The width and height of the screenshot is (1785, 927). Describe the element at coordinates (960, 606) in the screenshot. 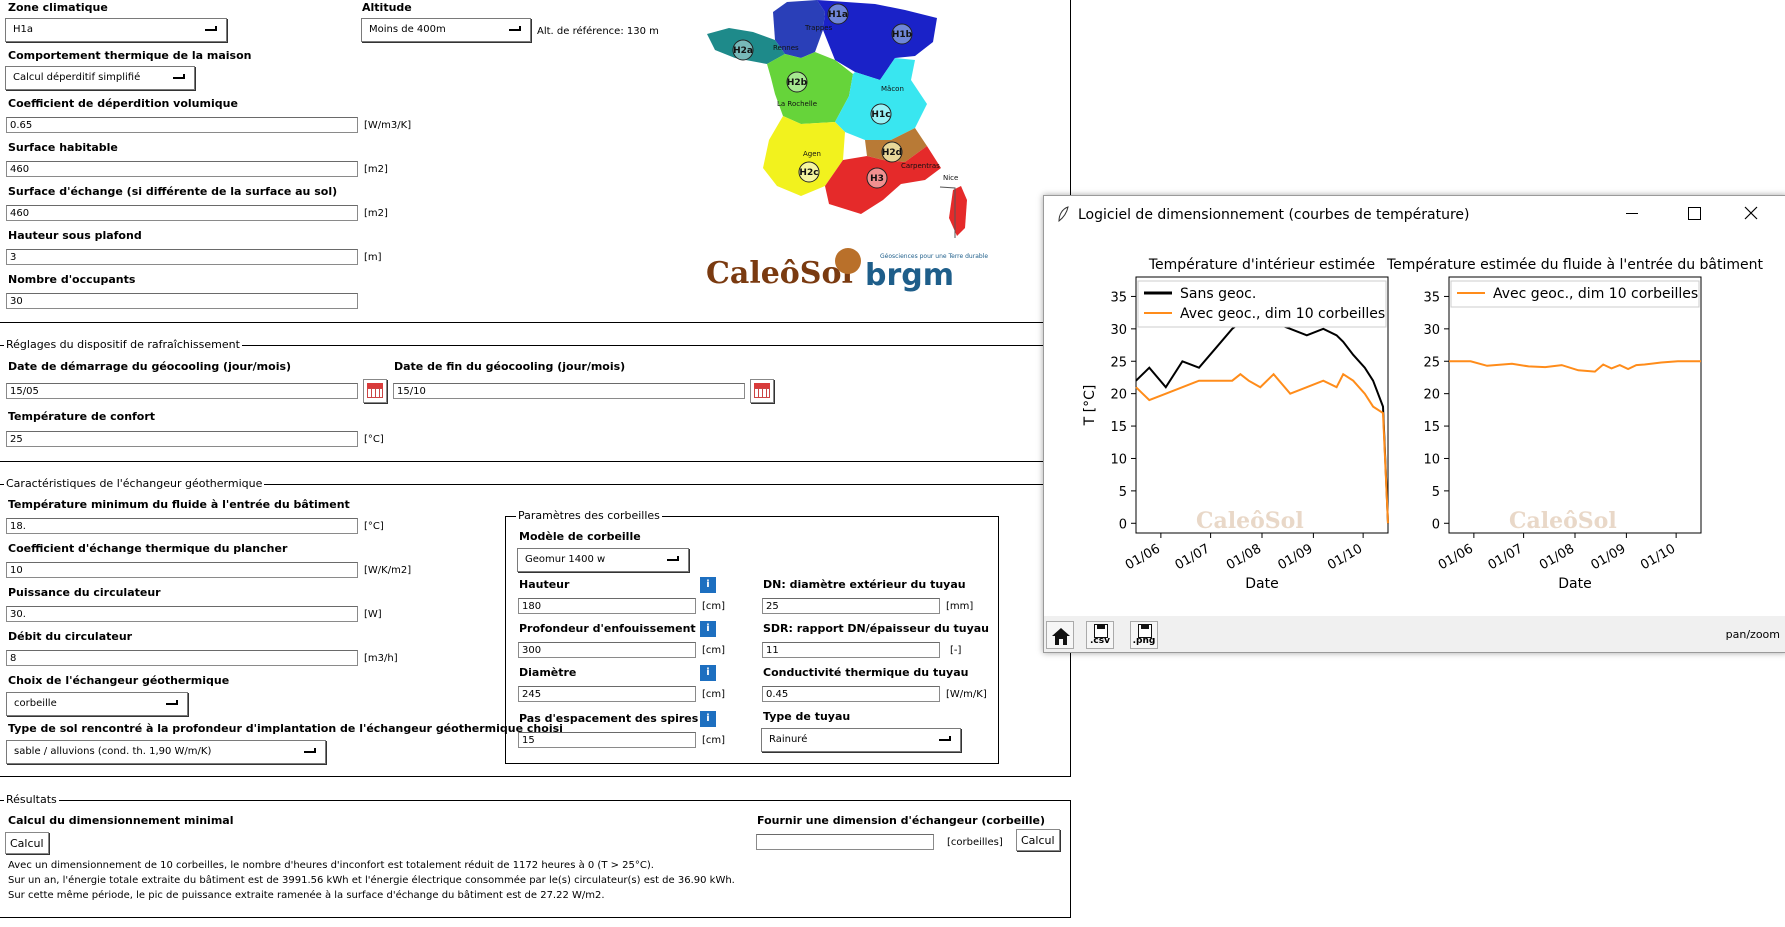

I see `pipe-dn-unit: [mm]` at that location.